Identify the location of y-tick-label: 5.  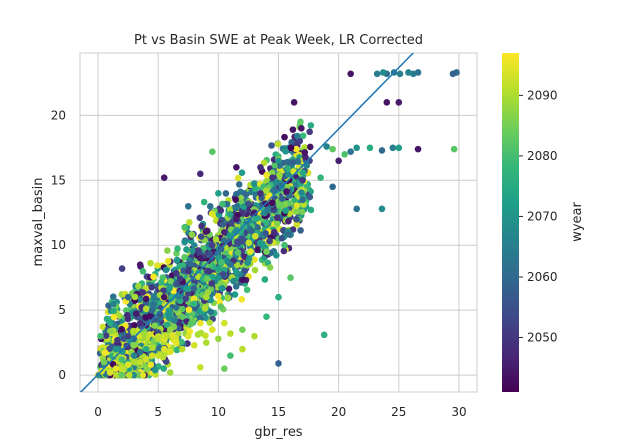
(62, 310).